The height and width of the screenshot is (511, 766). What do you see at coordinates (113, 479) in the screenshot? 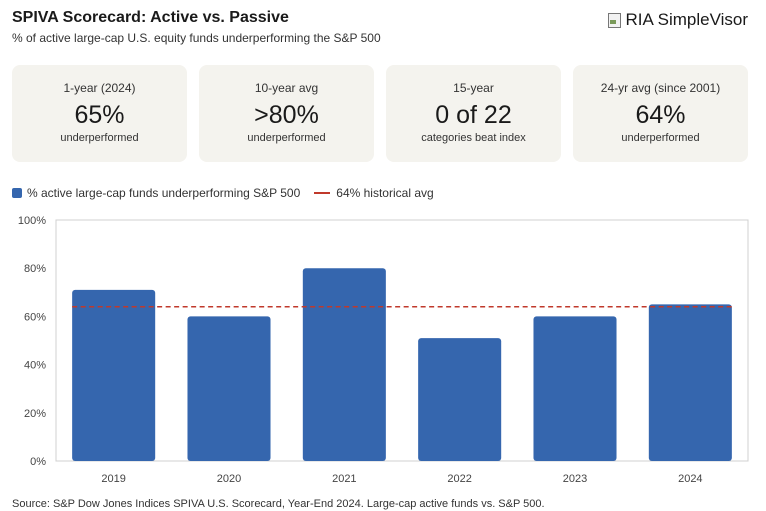
I see `x-tick-label: 2019` at bounding box center [113, 479].